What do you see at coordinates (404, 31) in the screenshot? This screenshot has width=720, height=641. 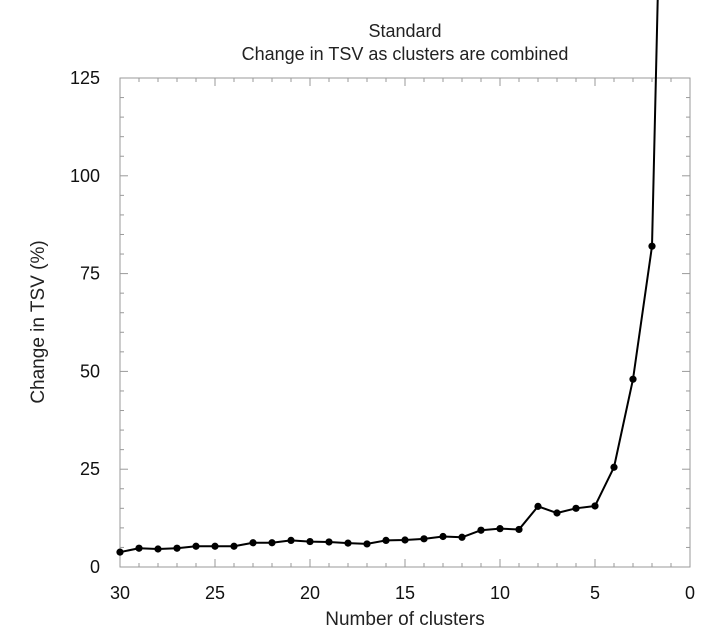 I see `chart-title: Standard` at bounding box center [404, 31].